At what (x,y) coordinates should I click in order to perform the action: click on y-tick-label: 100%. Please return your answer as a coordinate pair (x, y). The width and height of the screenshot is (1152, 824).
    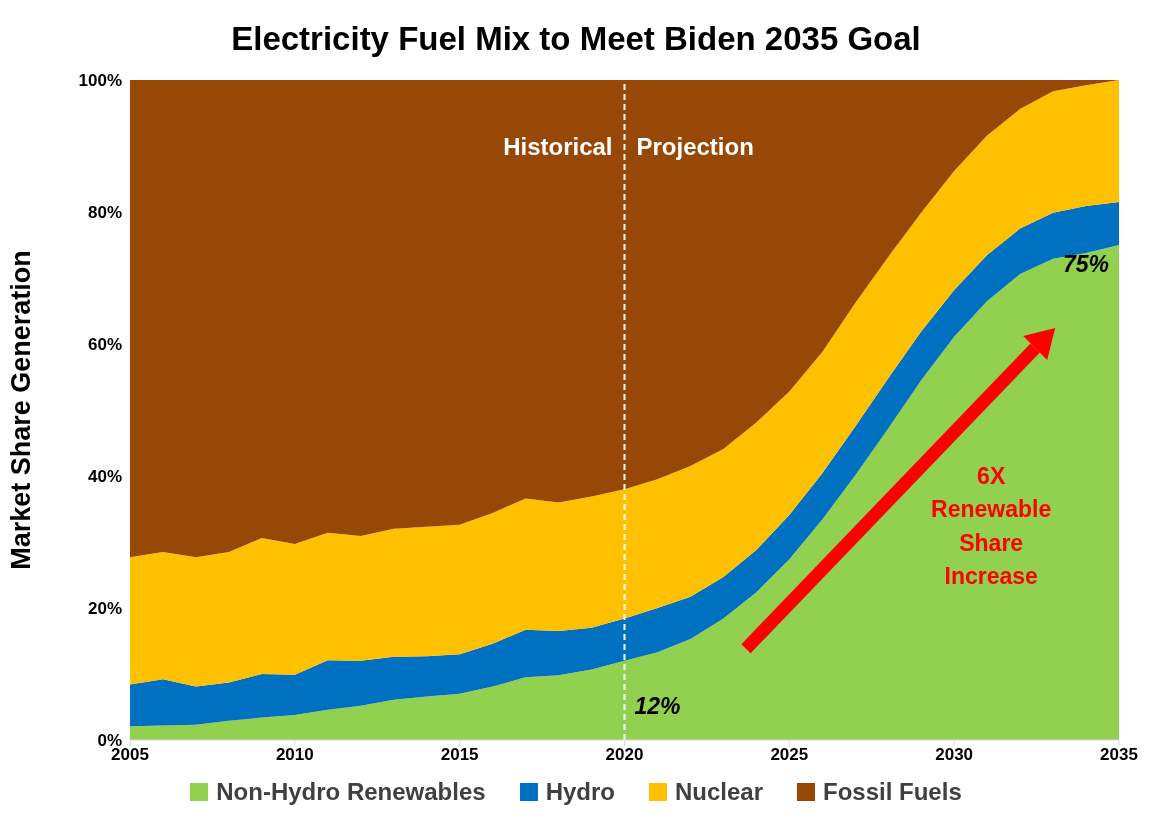
    Looking at the image, I should click on (100, 81).